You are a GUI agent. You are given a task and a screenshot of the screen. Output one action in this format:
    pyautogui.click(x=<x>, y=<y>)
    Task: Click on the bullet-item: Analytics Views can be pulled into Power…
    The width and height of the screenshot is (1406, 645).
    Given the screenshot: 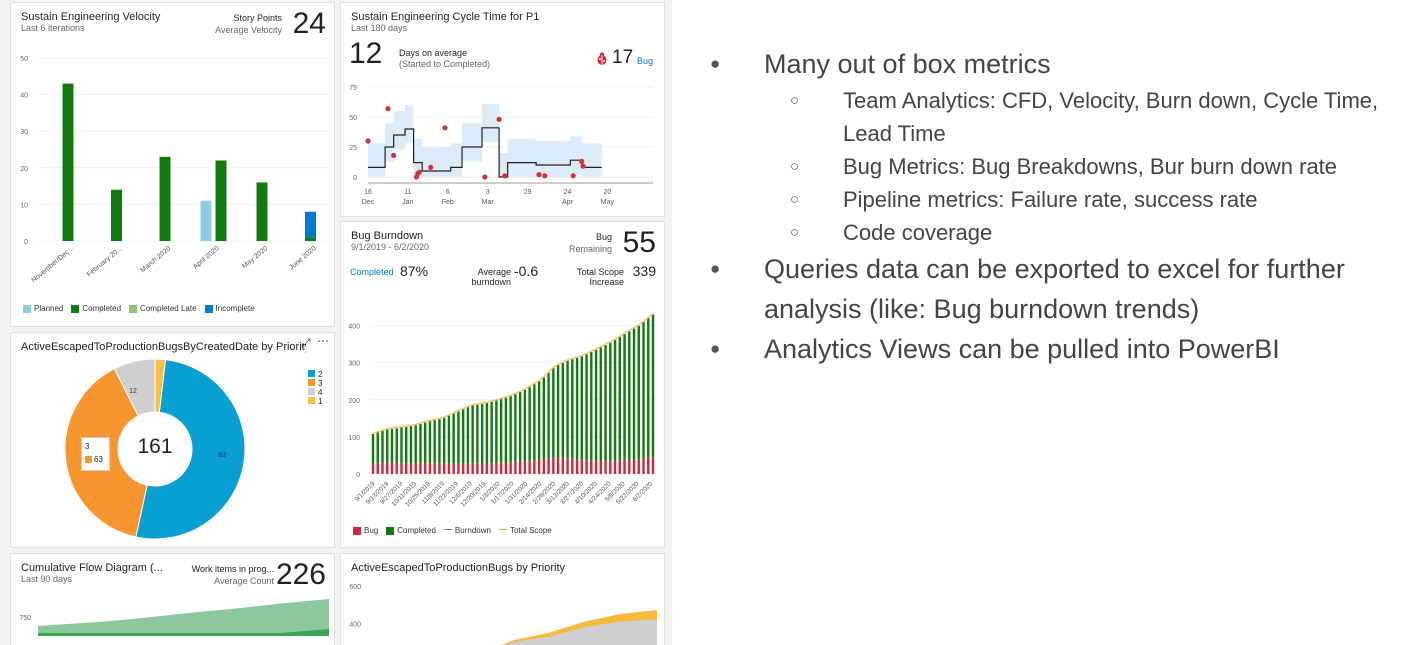 What is the action you would take?
    pyautogui.click(x=1053, y=349)
    